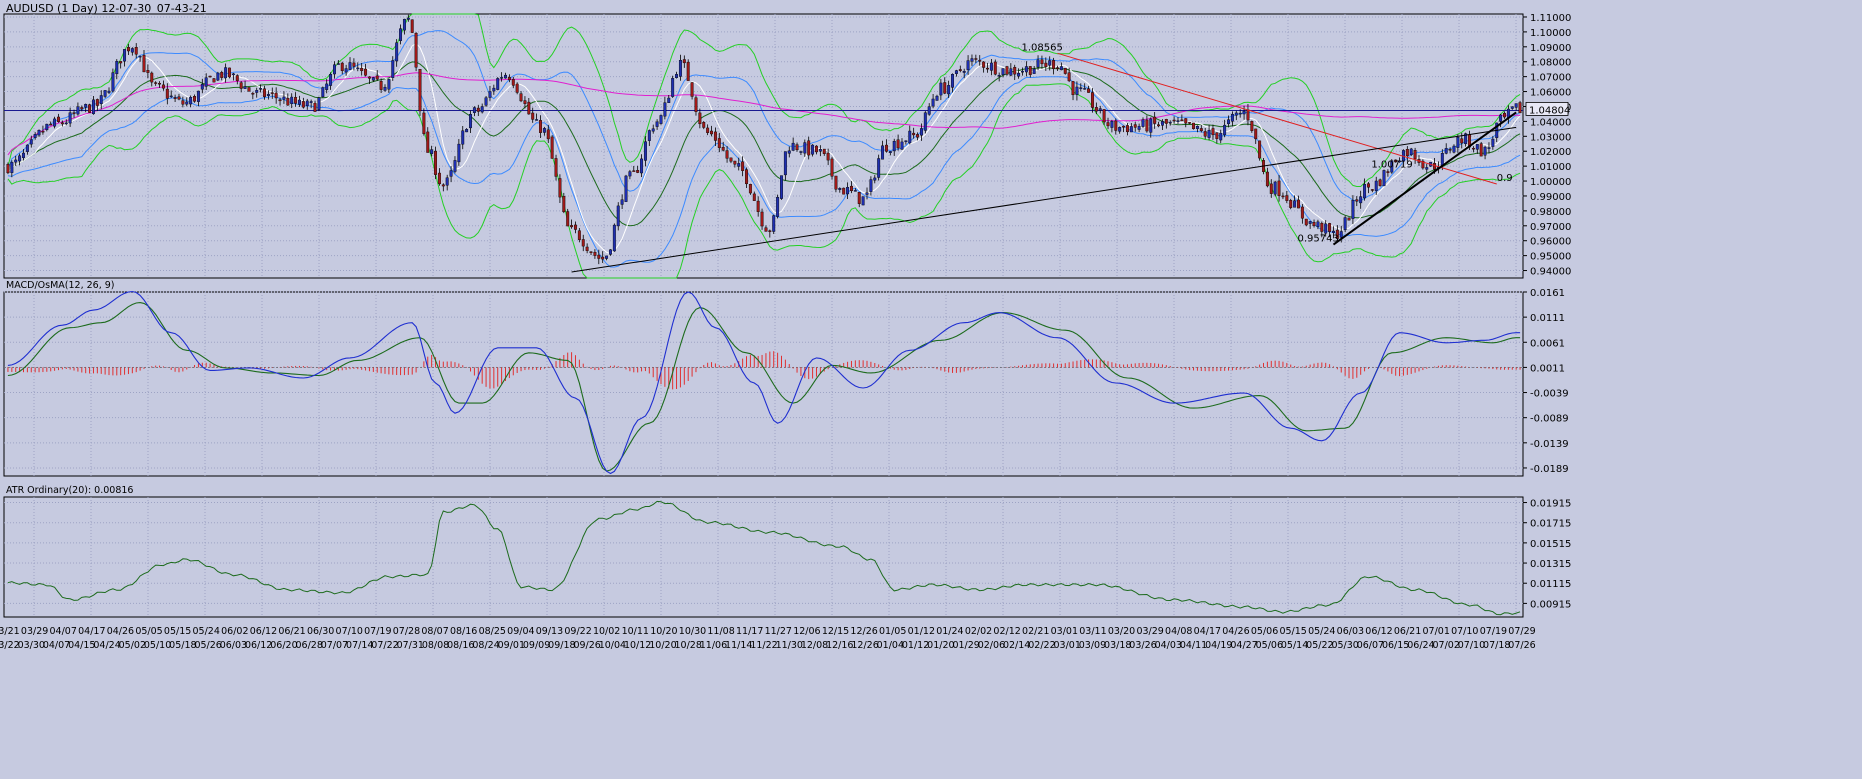 This screenshot has width=1862, height=779. What do you see at coordinates (485, 645) in the screenshot?
I see `x-tick-label: 08/24` at bounding box center [485, 645].